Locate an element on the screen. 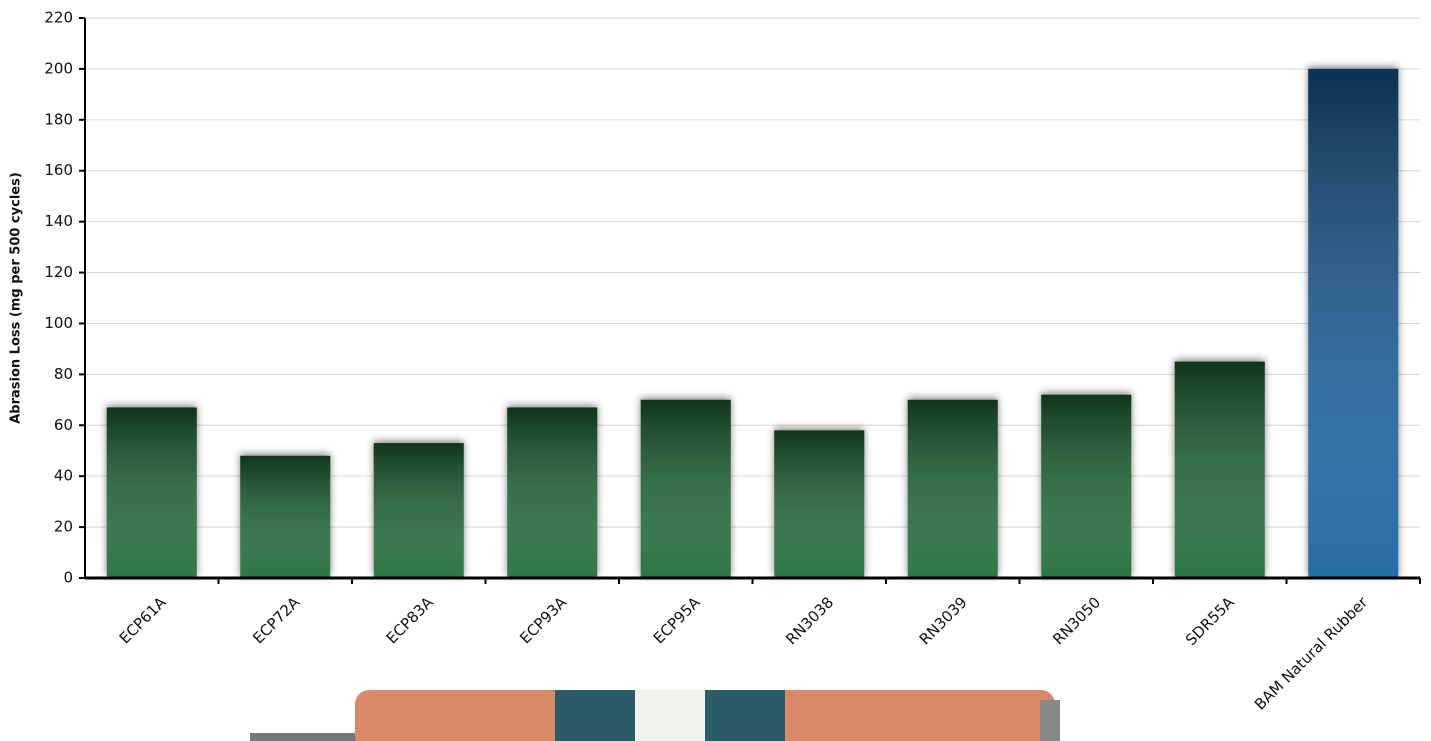 The width and height of the screenshot is (1431, 741). y-tick-label: 220 is located at coordinates (58, 18).